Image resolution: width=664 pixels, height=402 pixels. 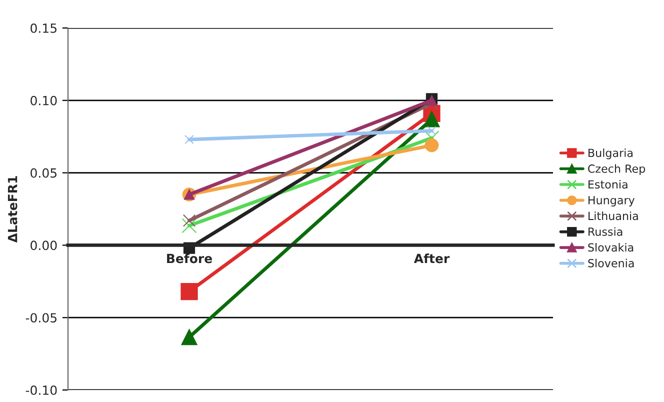 I want to click on legend-label: Slovakia, so click(x=611, y=247).